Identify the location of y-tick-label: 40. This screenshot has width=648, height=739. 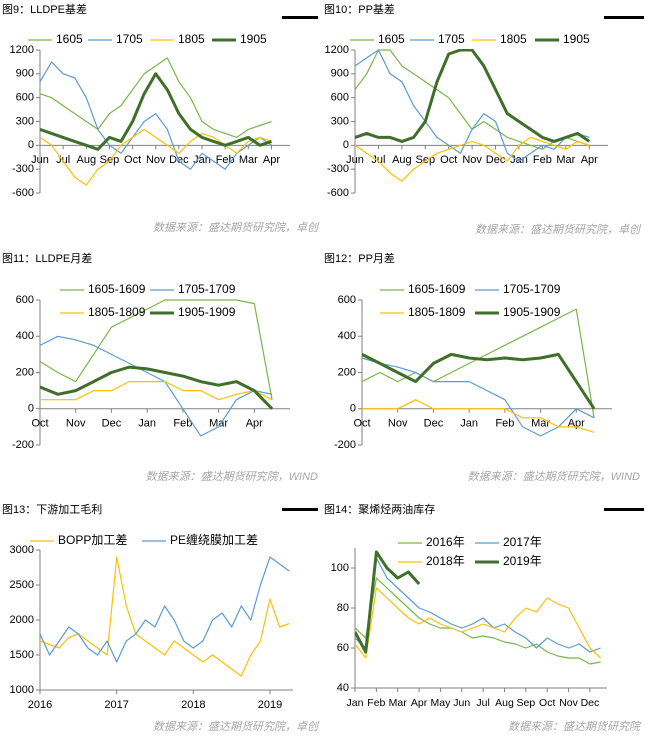
(343, 688).